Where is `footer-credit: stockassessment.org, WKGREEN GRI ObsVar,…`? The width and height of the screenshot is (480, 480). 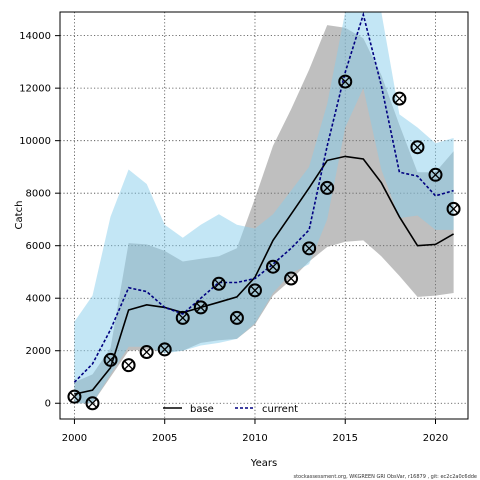
footer-credit: stockassessment.org, WKGREEN GRI ObsVar,… is located at coordinates (385, 477).